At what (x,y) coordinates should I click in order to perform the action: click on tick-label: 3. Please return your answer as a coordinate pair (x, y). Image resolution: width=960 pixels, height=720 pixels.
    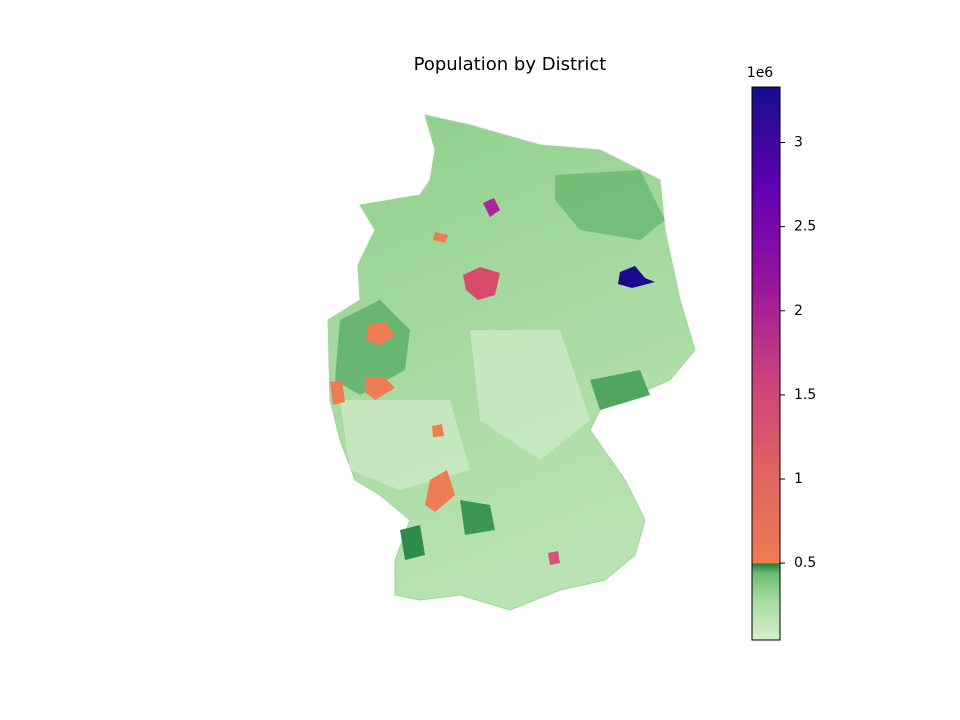
    Looking at the image, I should click on (798, 143).